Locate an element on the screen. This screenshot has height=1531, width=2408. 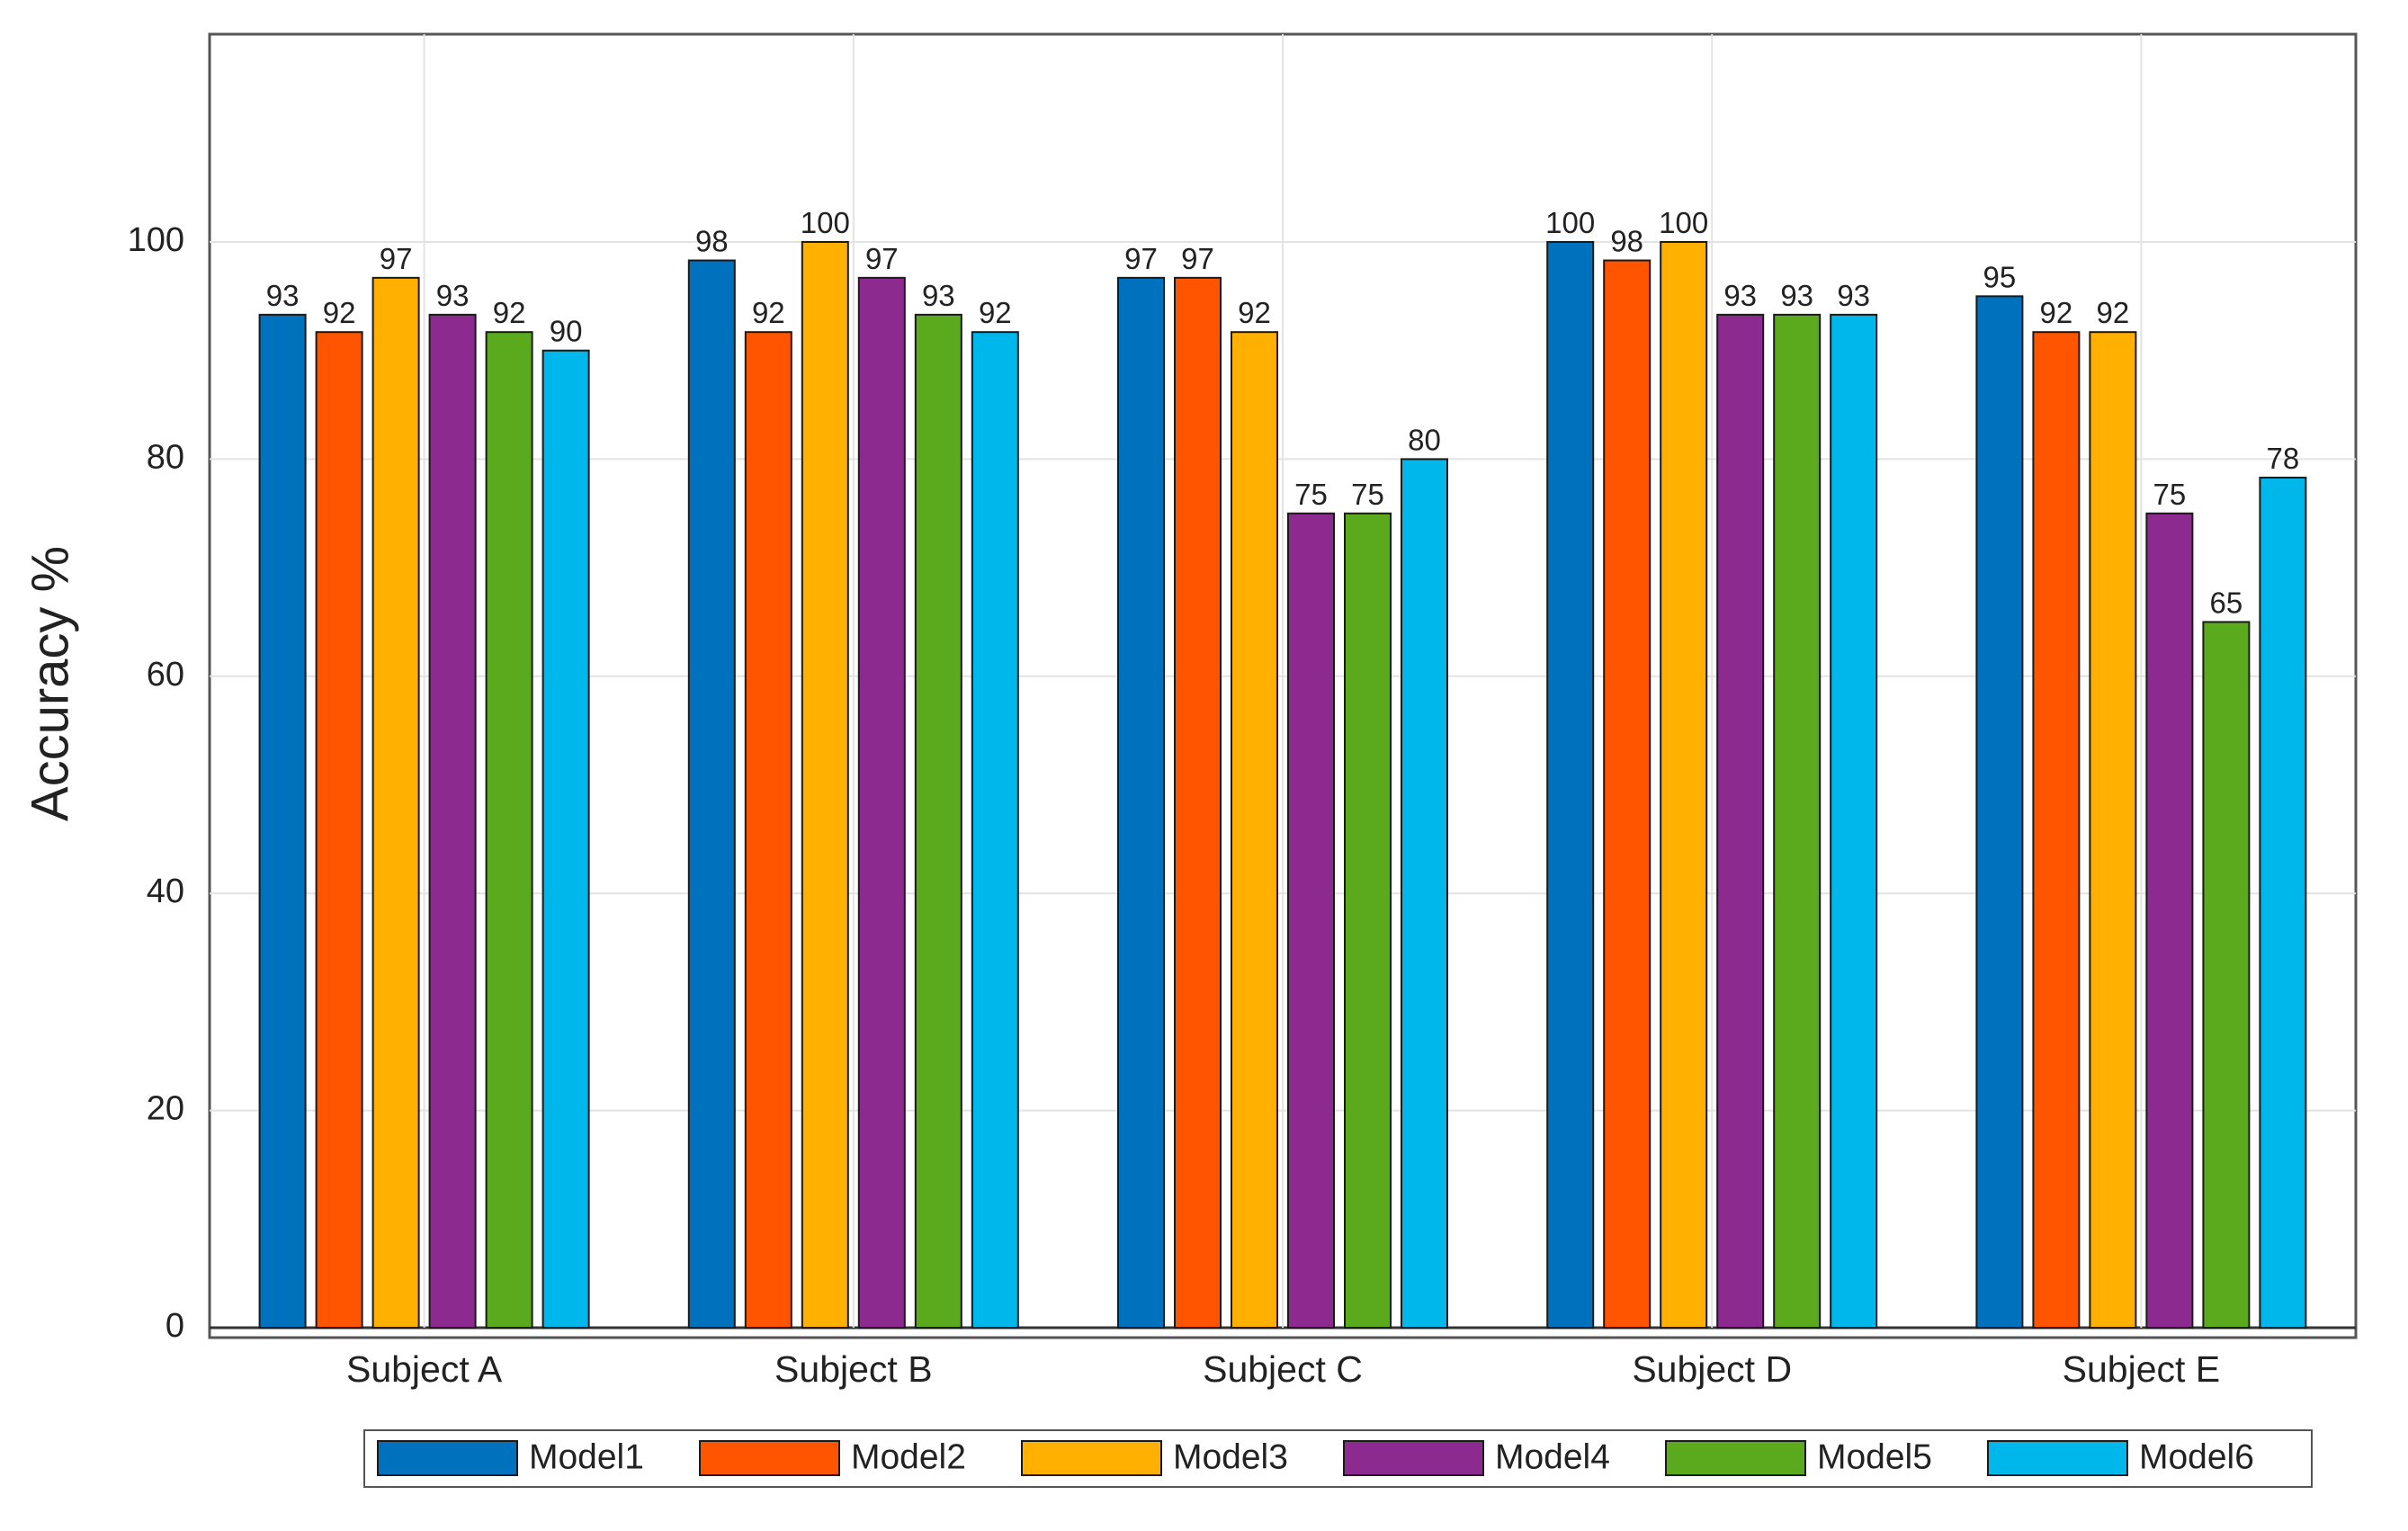
bar-model4-subject-d is located at coordinates (1740, 821).